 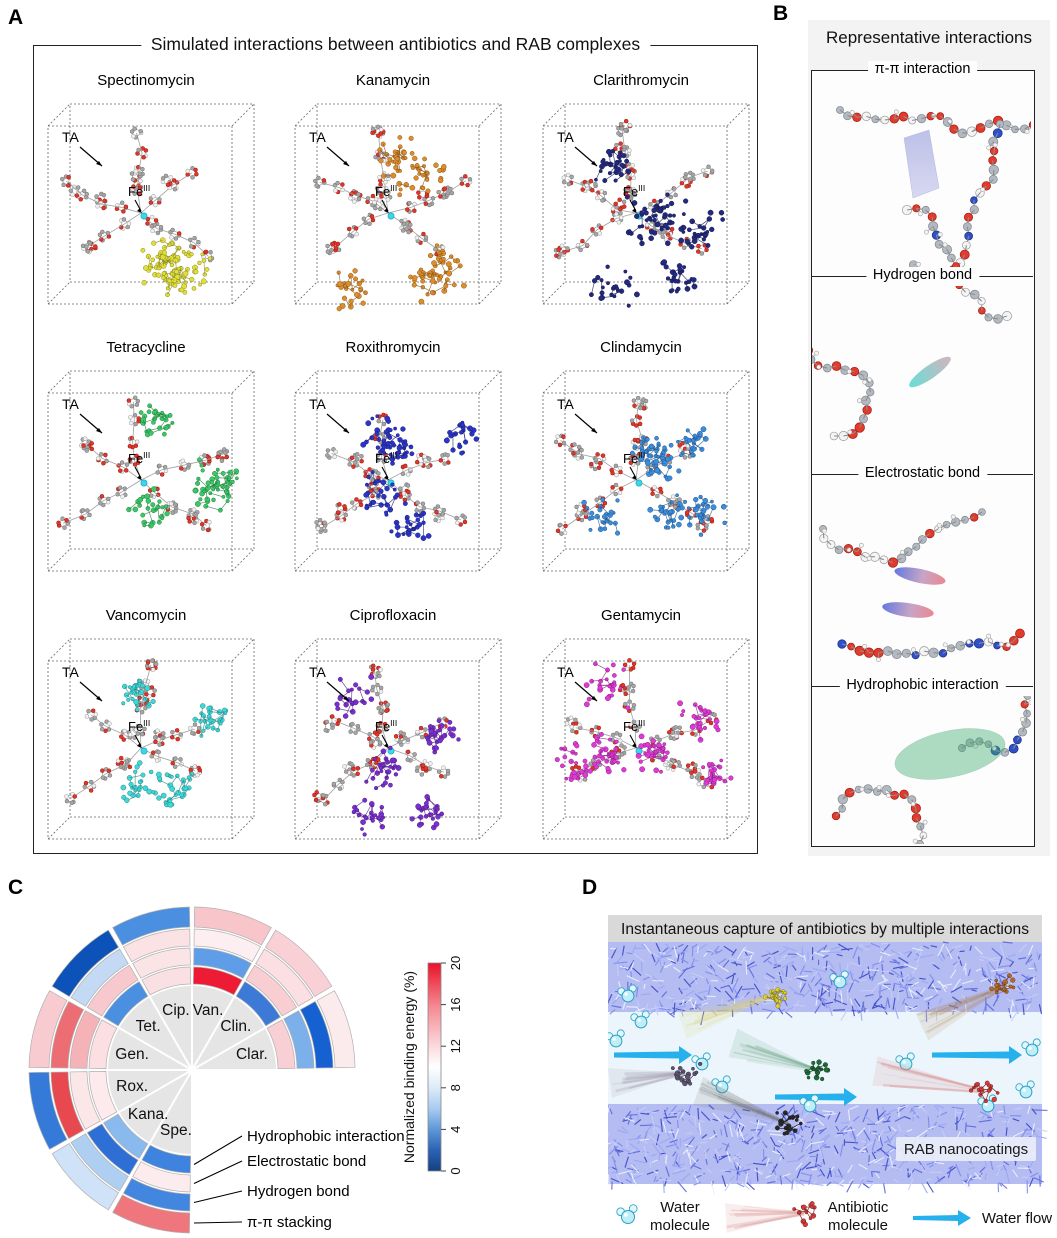 What do you see at coordinates (99, 1162) in the screenshot?
I see `segment-Kana-ring3` at bounding box center [99, 1162].